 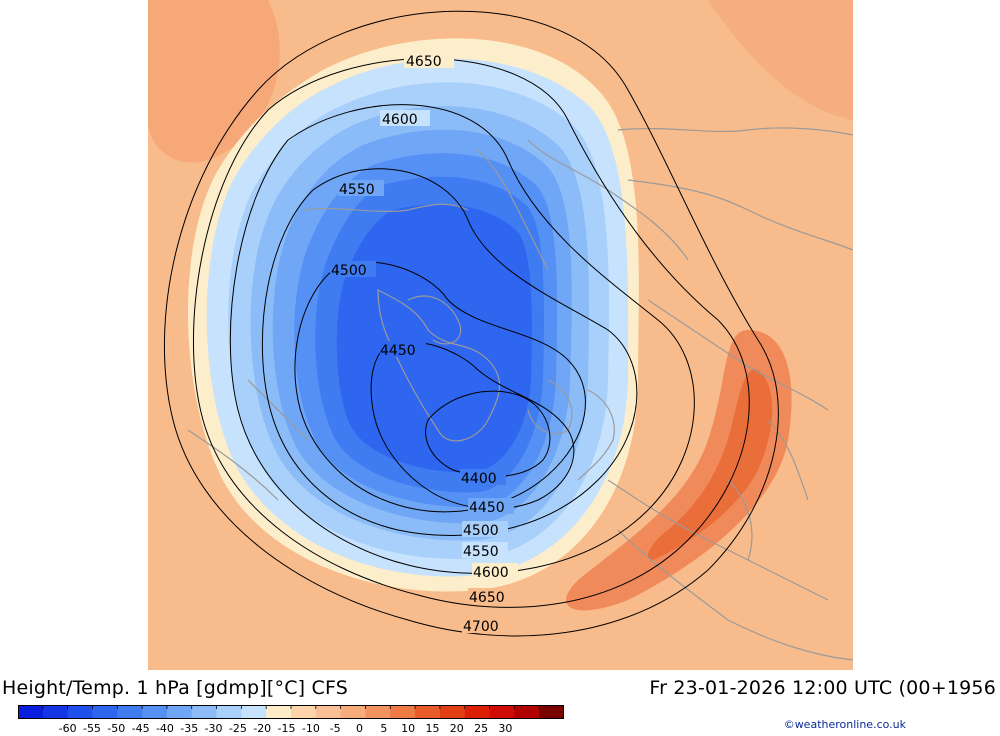 I want to click on colorbar-label: -20, so click(x=262, y=728).